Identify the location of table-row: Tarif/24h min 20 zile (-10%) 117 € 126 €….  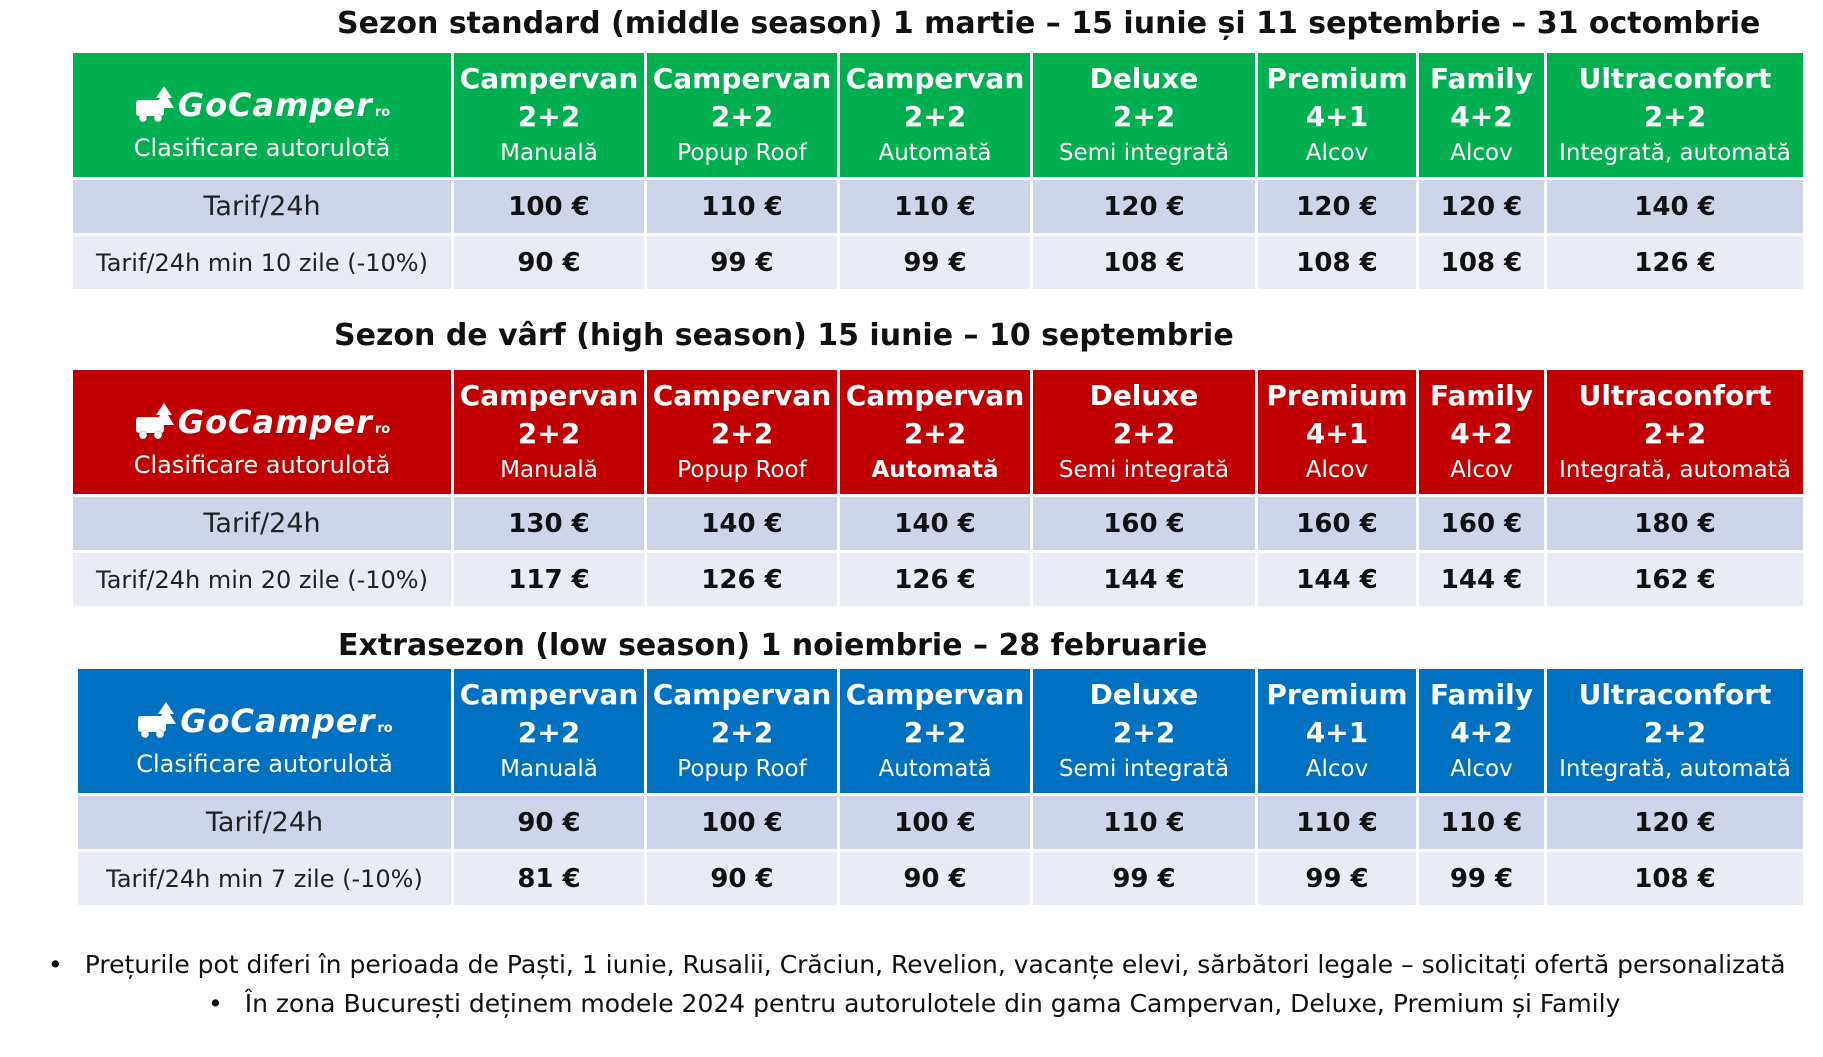
(938, 579).